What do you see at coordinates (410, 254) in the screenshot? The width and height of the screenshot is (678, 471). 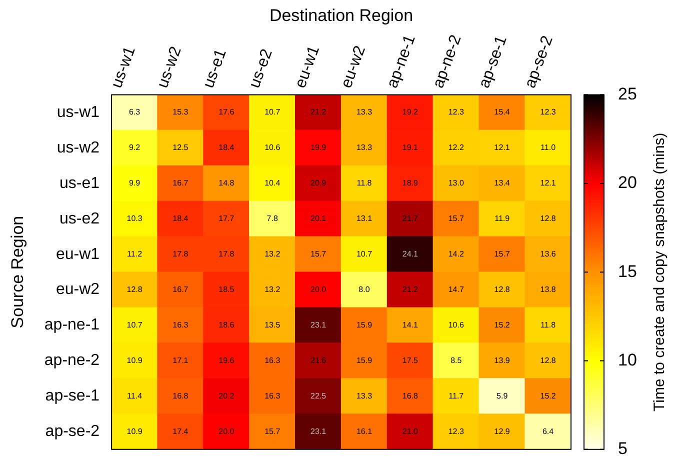 I see `data-label: 24.1` at bounding box center [410, 254].